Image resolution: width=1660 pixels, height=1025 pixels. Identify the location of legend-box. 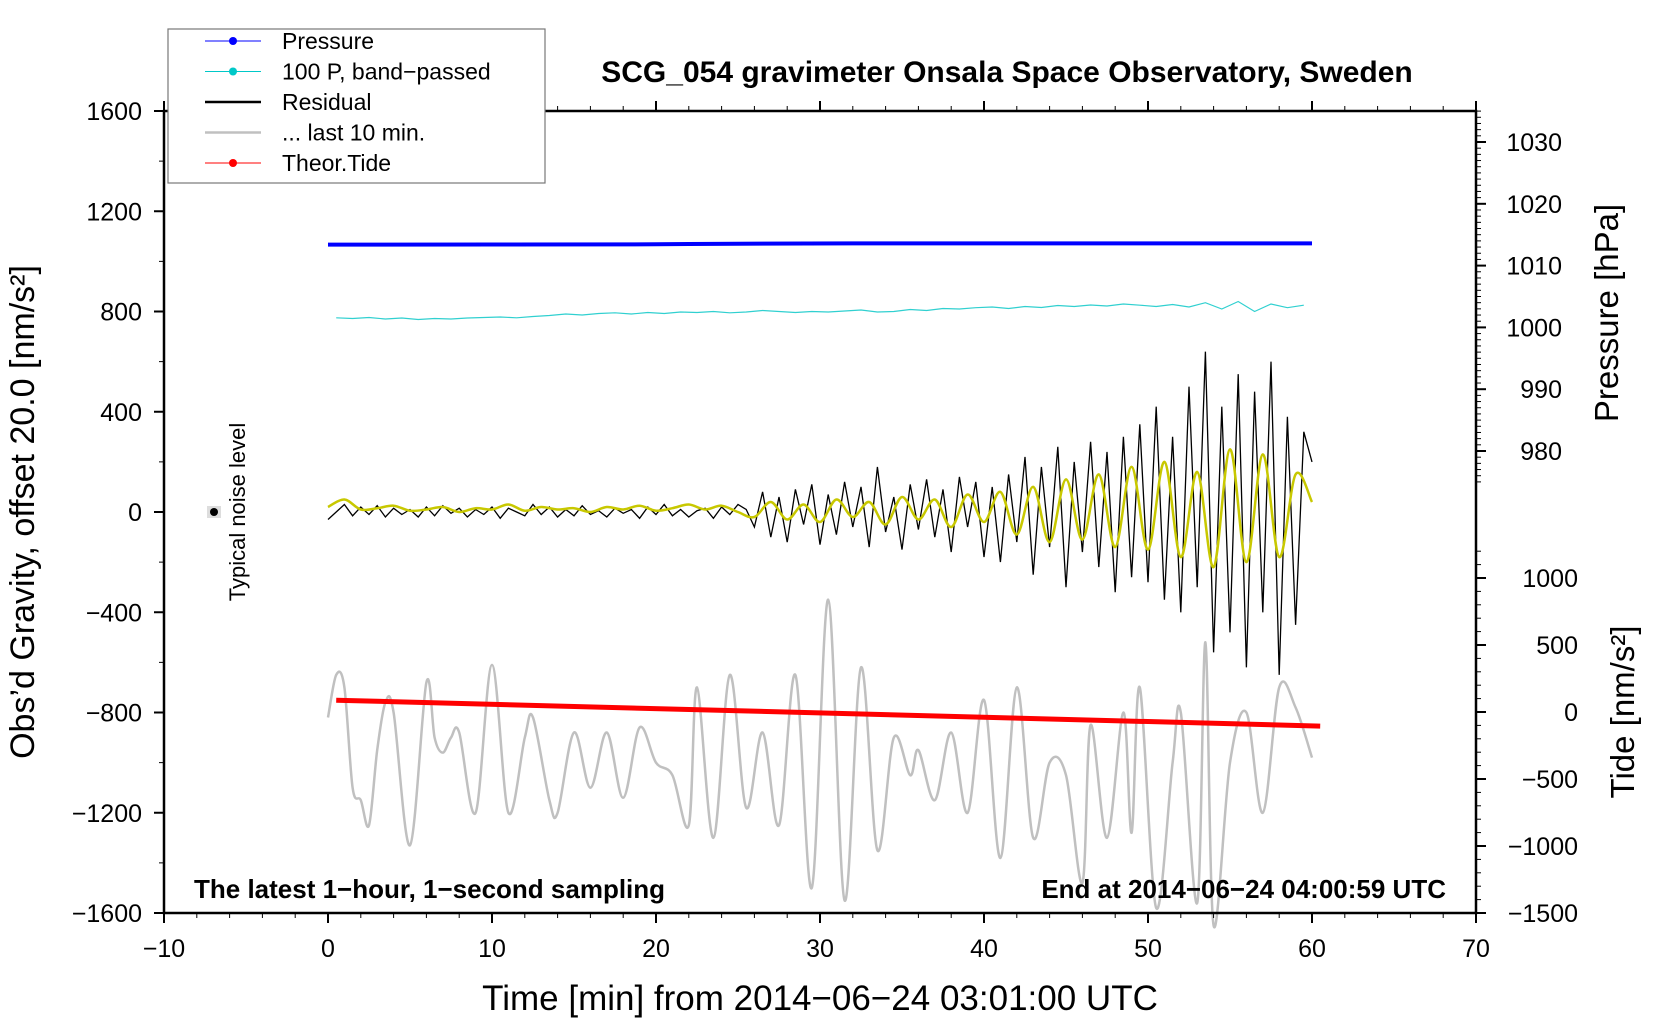
(356, 106).